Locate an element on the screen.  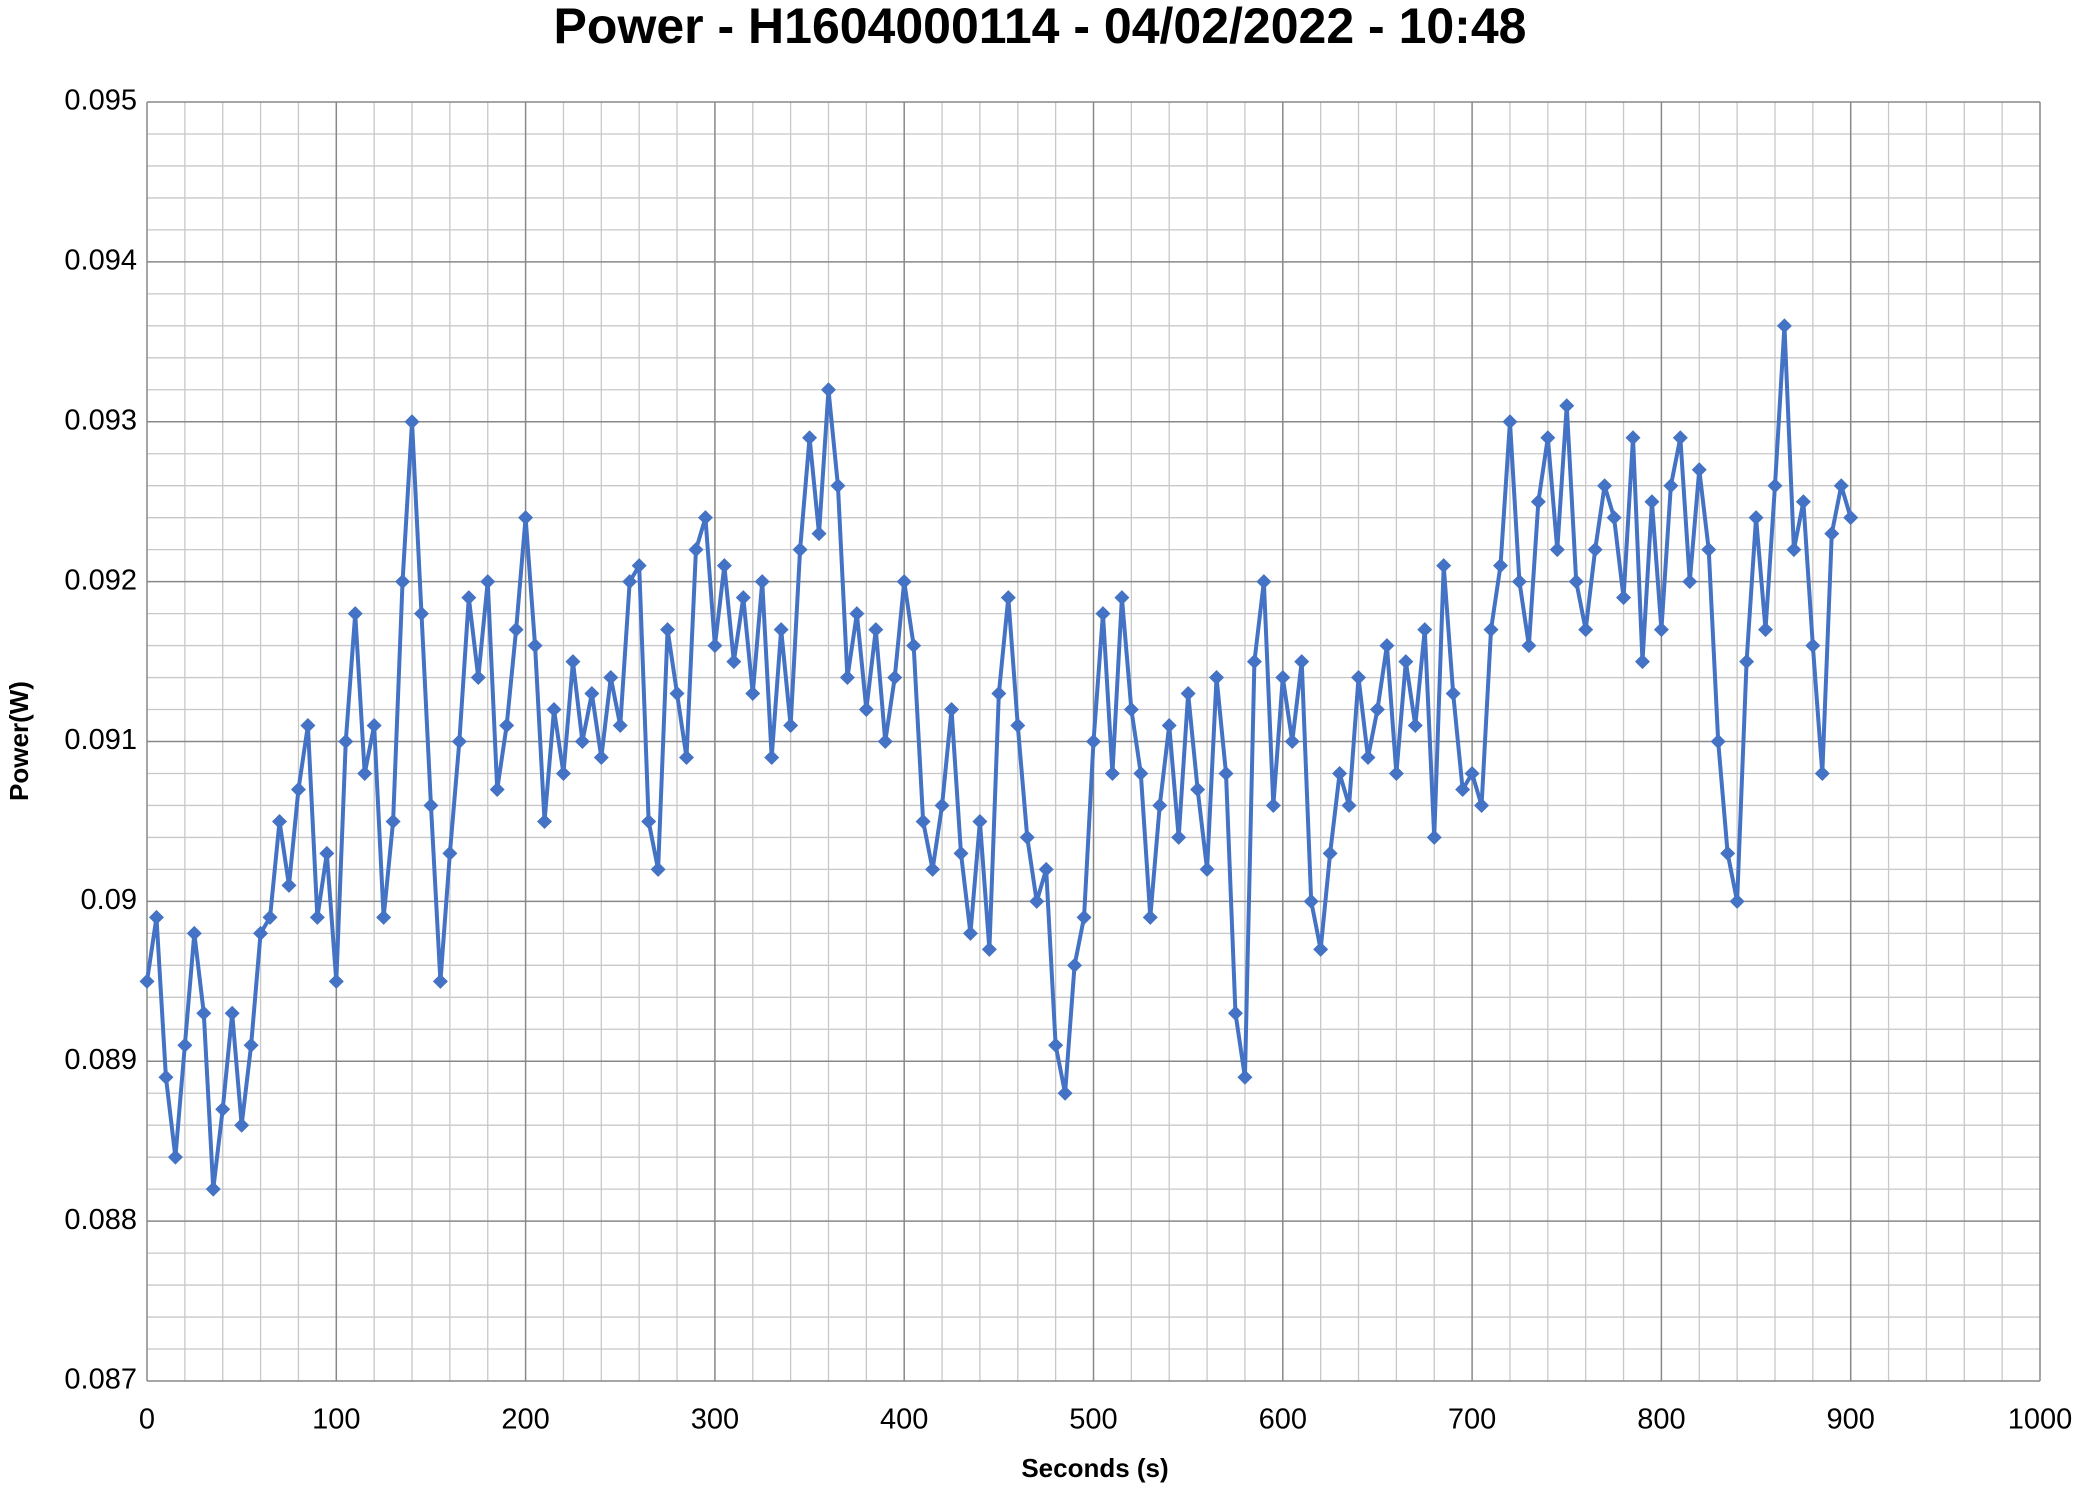
x-tick-label: 500 is located at coordinates (1093, 1420).